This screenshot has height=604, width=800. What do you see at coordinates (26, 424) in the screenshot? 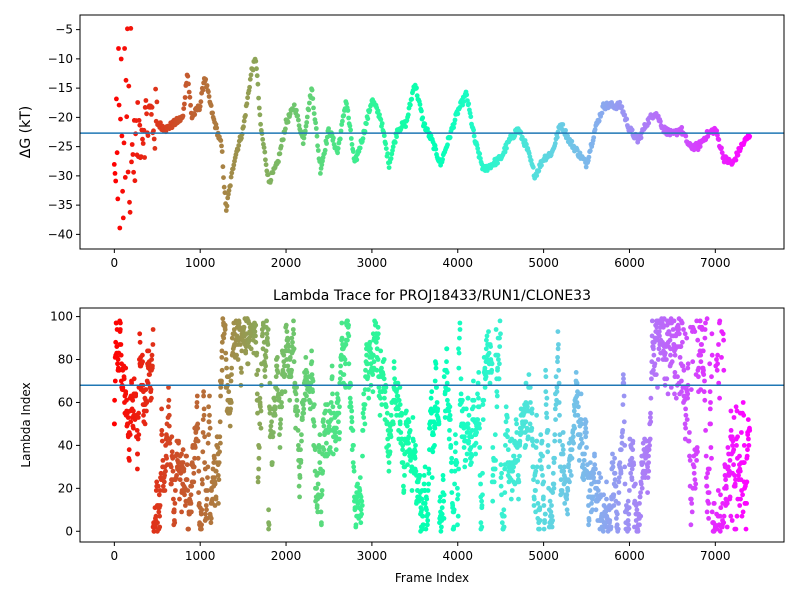
I see `lambda-y-axis-label: Lambda Index` at bounding box center [26, 424].